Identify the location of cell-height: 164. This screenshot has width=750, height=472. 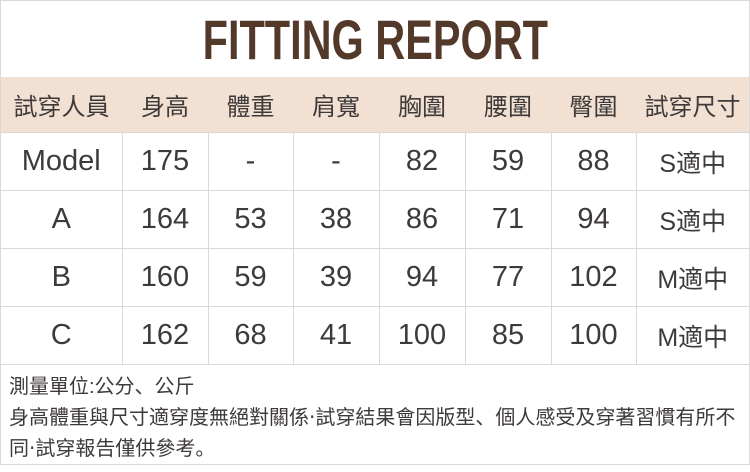
(165, 219).